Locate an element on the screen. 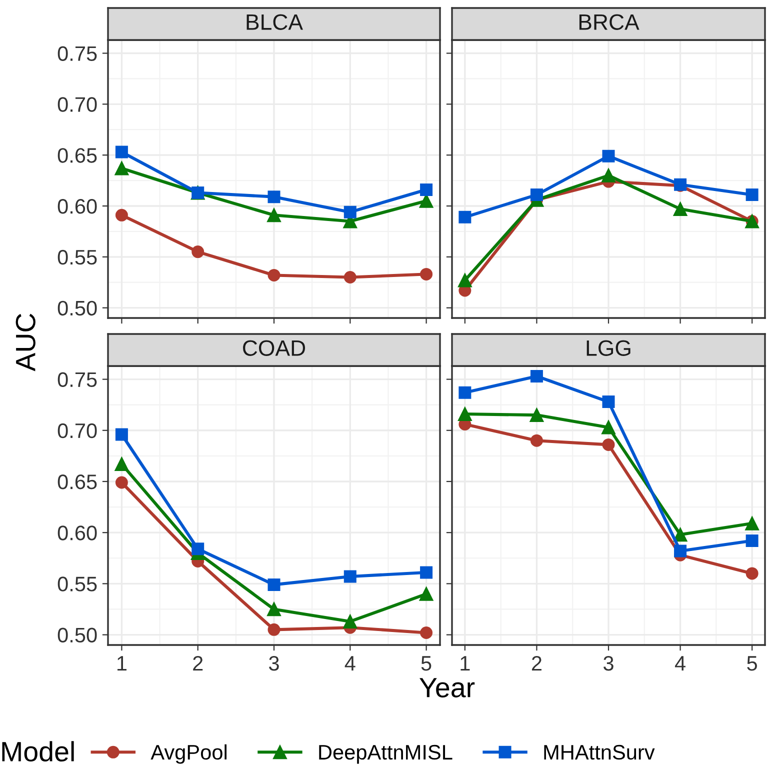  x-axis-title: Year is located at coordinates (447, 688).